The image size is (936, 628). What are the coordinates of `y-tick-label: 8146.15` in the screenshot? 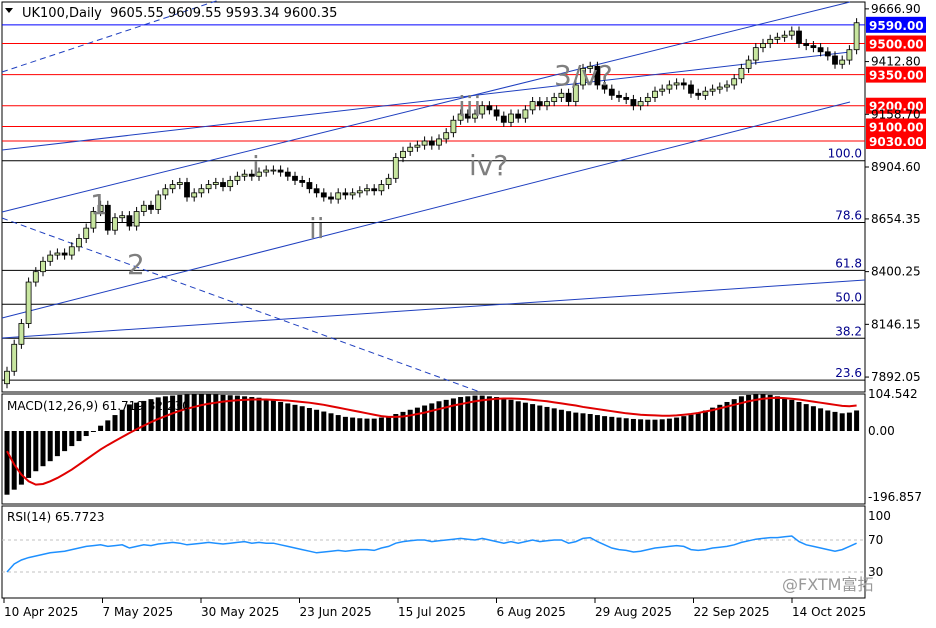 It's located at (896, 324).